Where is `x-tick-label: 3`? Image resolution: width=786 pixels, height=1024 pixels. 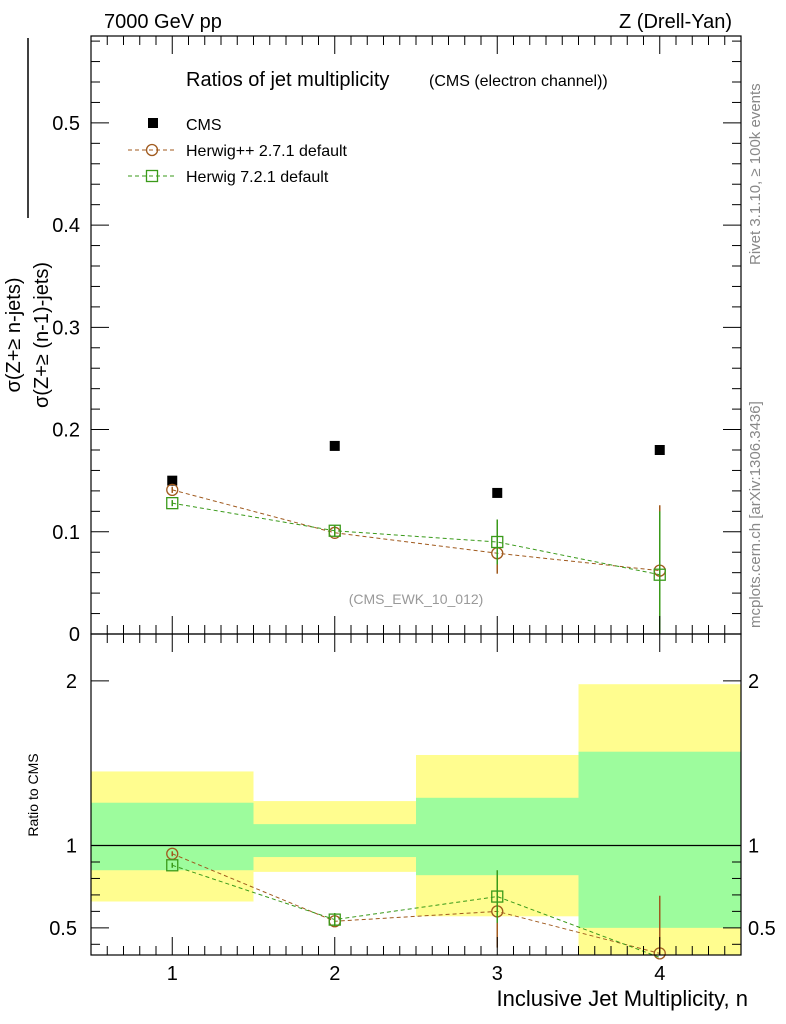 x-tick-label: 3 is located at coordinates (497, 974).